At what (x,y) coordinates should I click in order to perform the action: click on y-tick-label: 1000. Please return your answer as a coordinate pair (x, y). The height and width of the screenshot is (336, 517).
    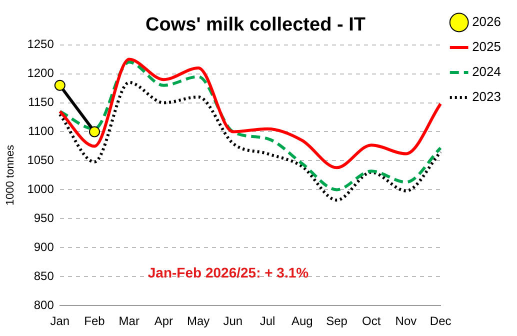
    Looking at the image, I should click on (40, 189).